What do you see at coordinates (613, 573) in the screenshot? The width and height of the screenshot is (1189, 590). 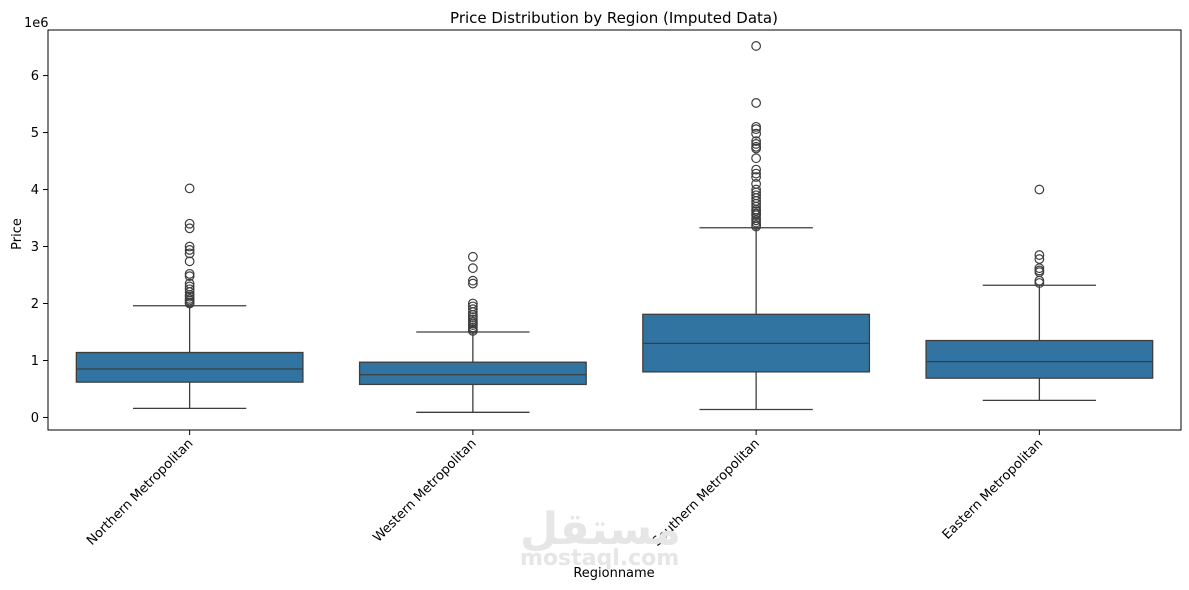 I see `x-axis-label: Regionname` at bounding box center [613, 573].